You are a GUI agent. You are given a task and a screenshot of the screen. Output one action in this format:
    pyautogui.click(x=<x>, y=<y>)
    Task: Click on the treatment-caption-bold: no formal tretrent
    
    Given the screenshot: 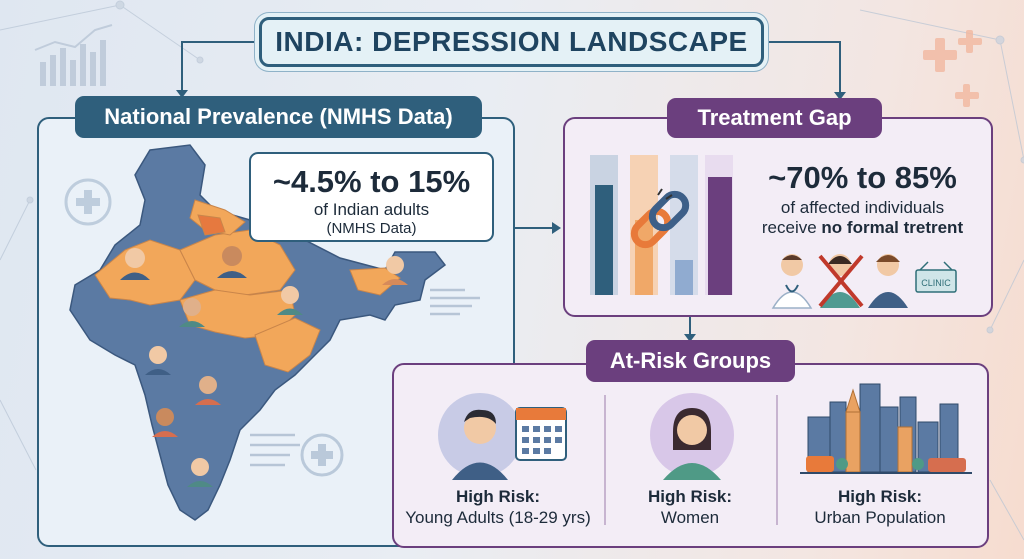 What is the action you would take?
    pyautogui.click(x=892, y=227)
    